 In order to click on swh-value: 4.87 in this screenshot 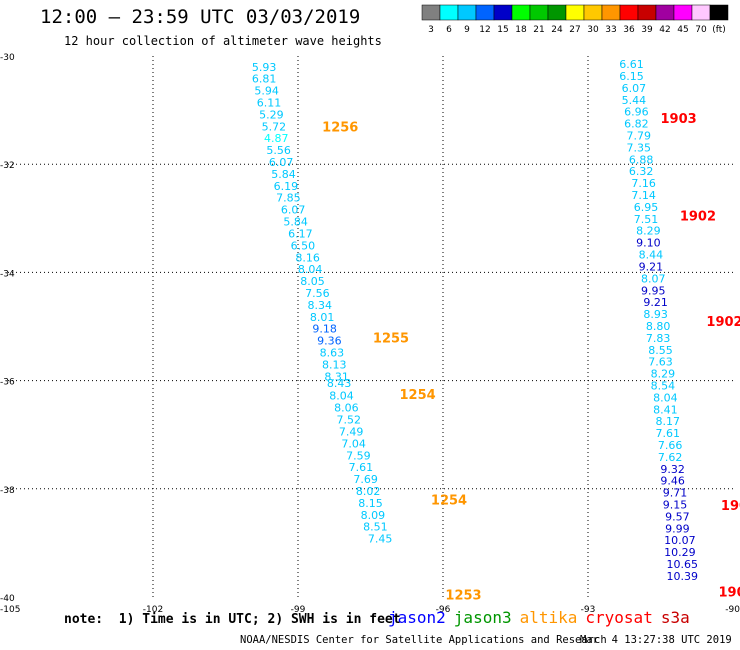, I will do `click(276, 138)`.